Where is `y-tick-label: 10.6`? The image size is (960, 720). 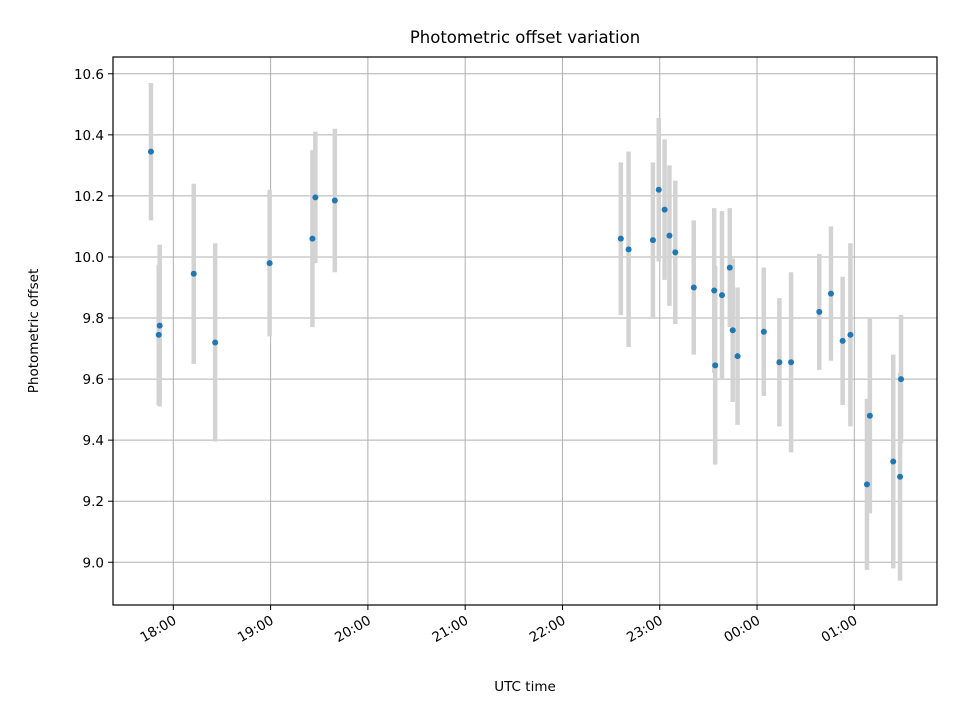
y-tick-label: 10.6 is located at coordinates (89, 75).